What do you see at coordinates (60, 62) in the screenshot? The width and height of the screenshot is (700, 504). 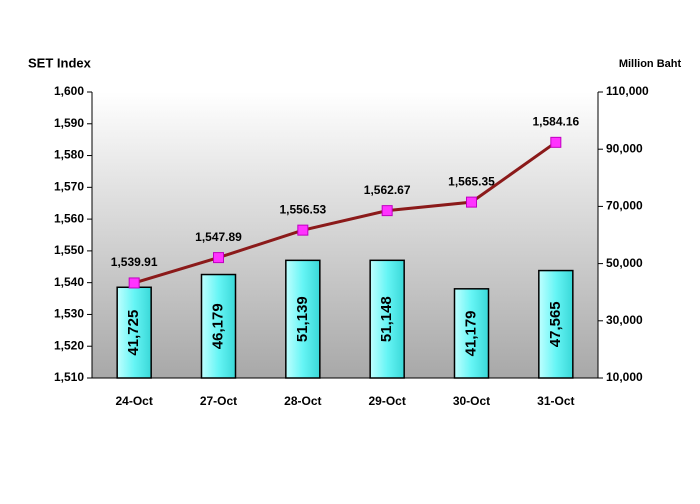 I see `y-axis-title: SET Index` at bounding box center [60, 62].